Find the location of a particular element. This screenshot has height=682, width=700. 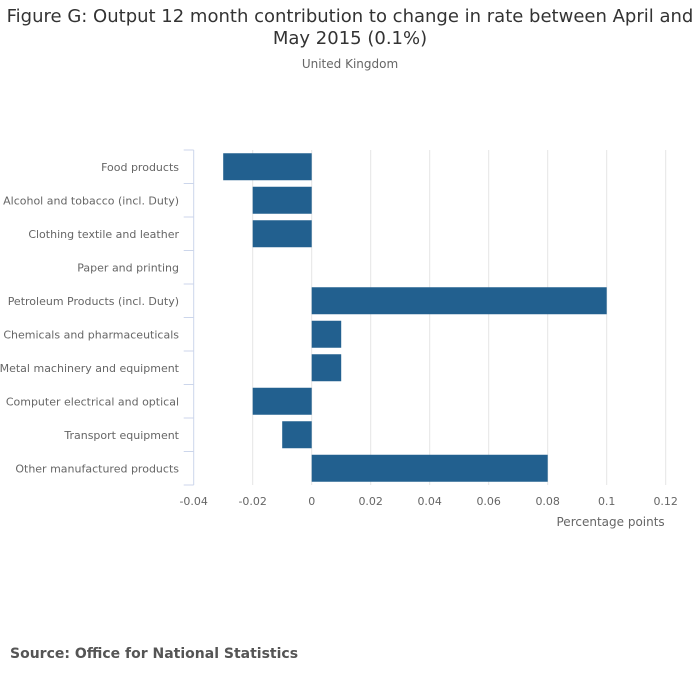

x-tick-label: 0.06 is located at coordinates (488, 501).